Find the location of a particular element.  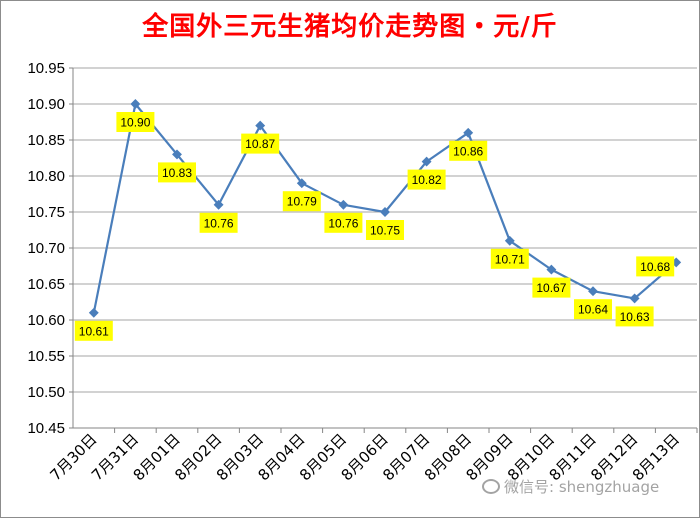

data-label: 10.79 is located at coordinates (302, 202).